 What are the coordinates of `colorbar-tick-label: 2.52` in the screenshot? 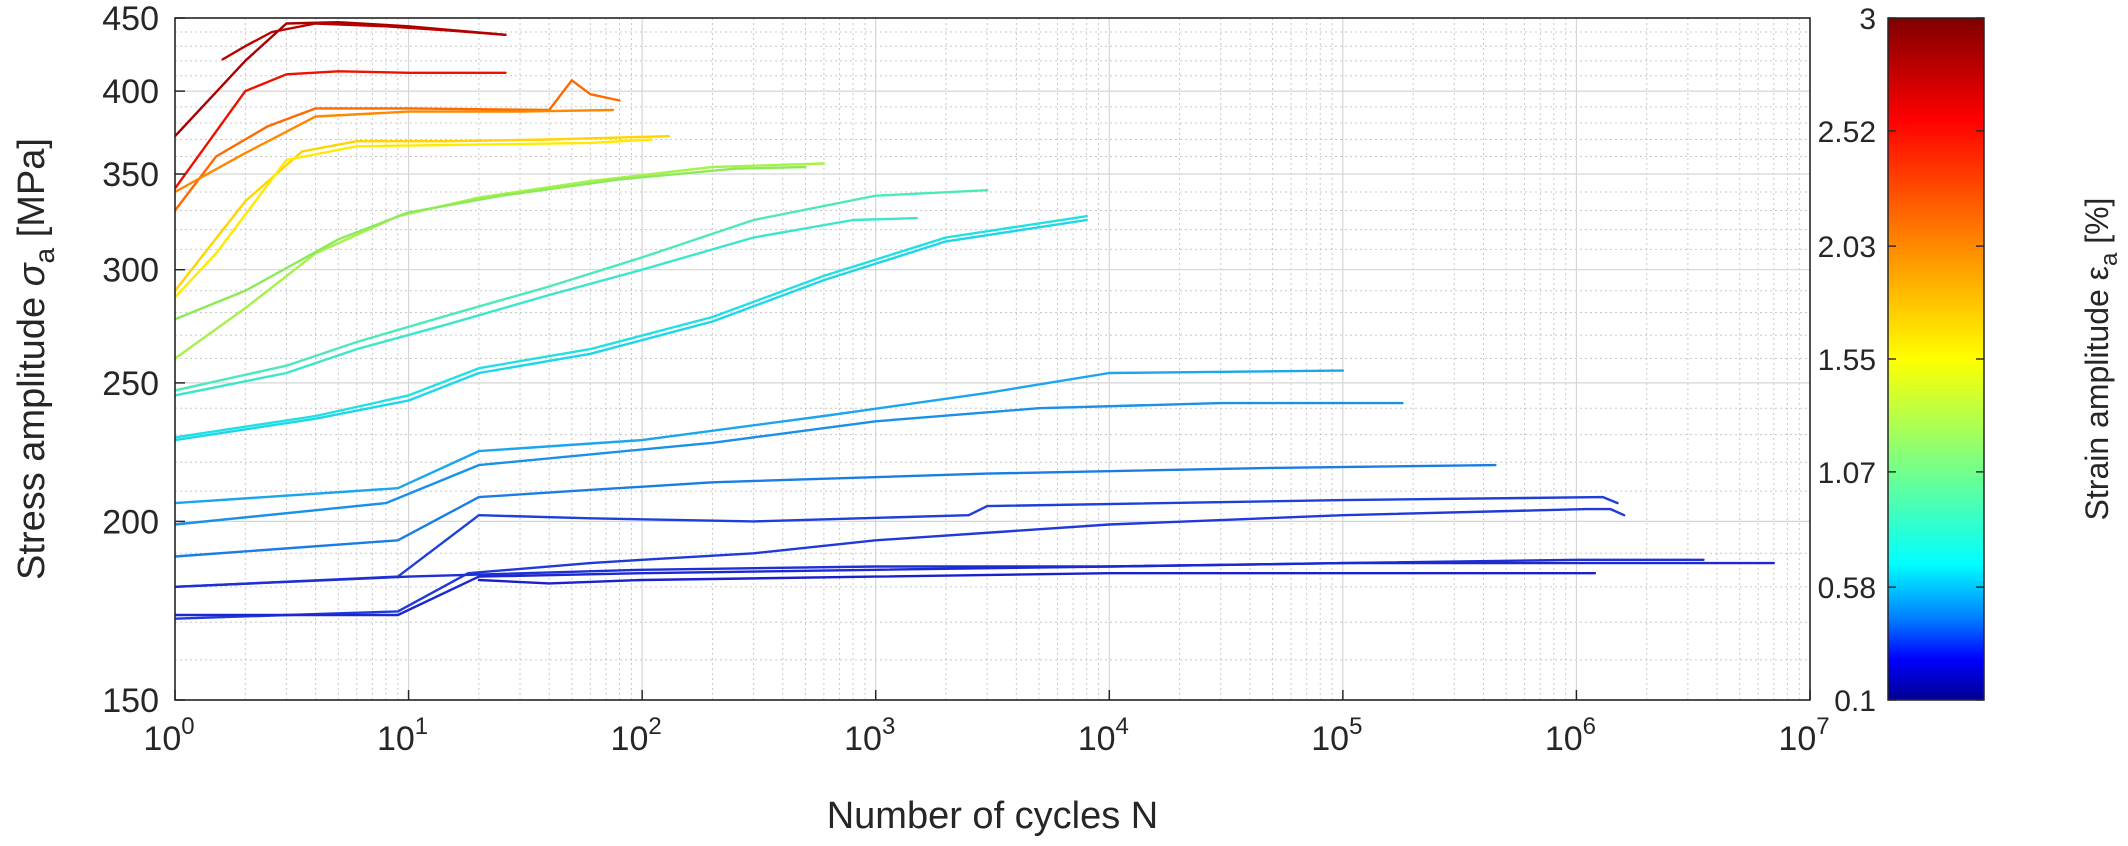 It's located at (1847, 132).